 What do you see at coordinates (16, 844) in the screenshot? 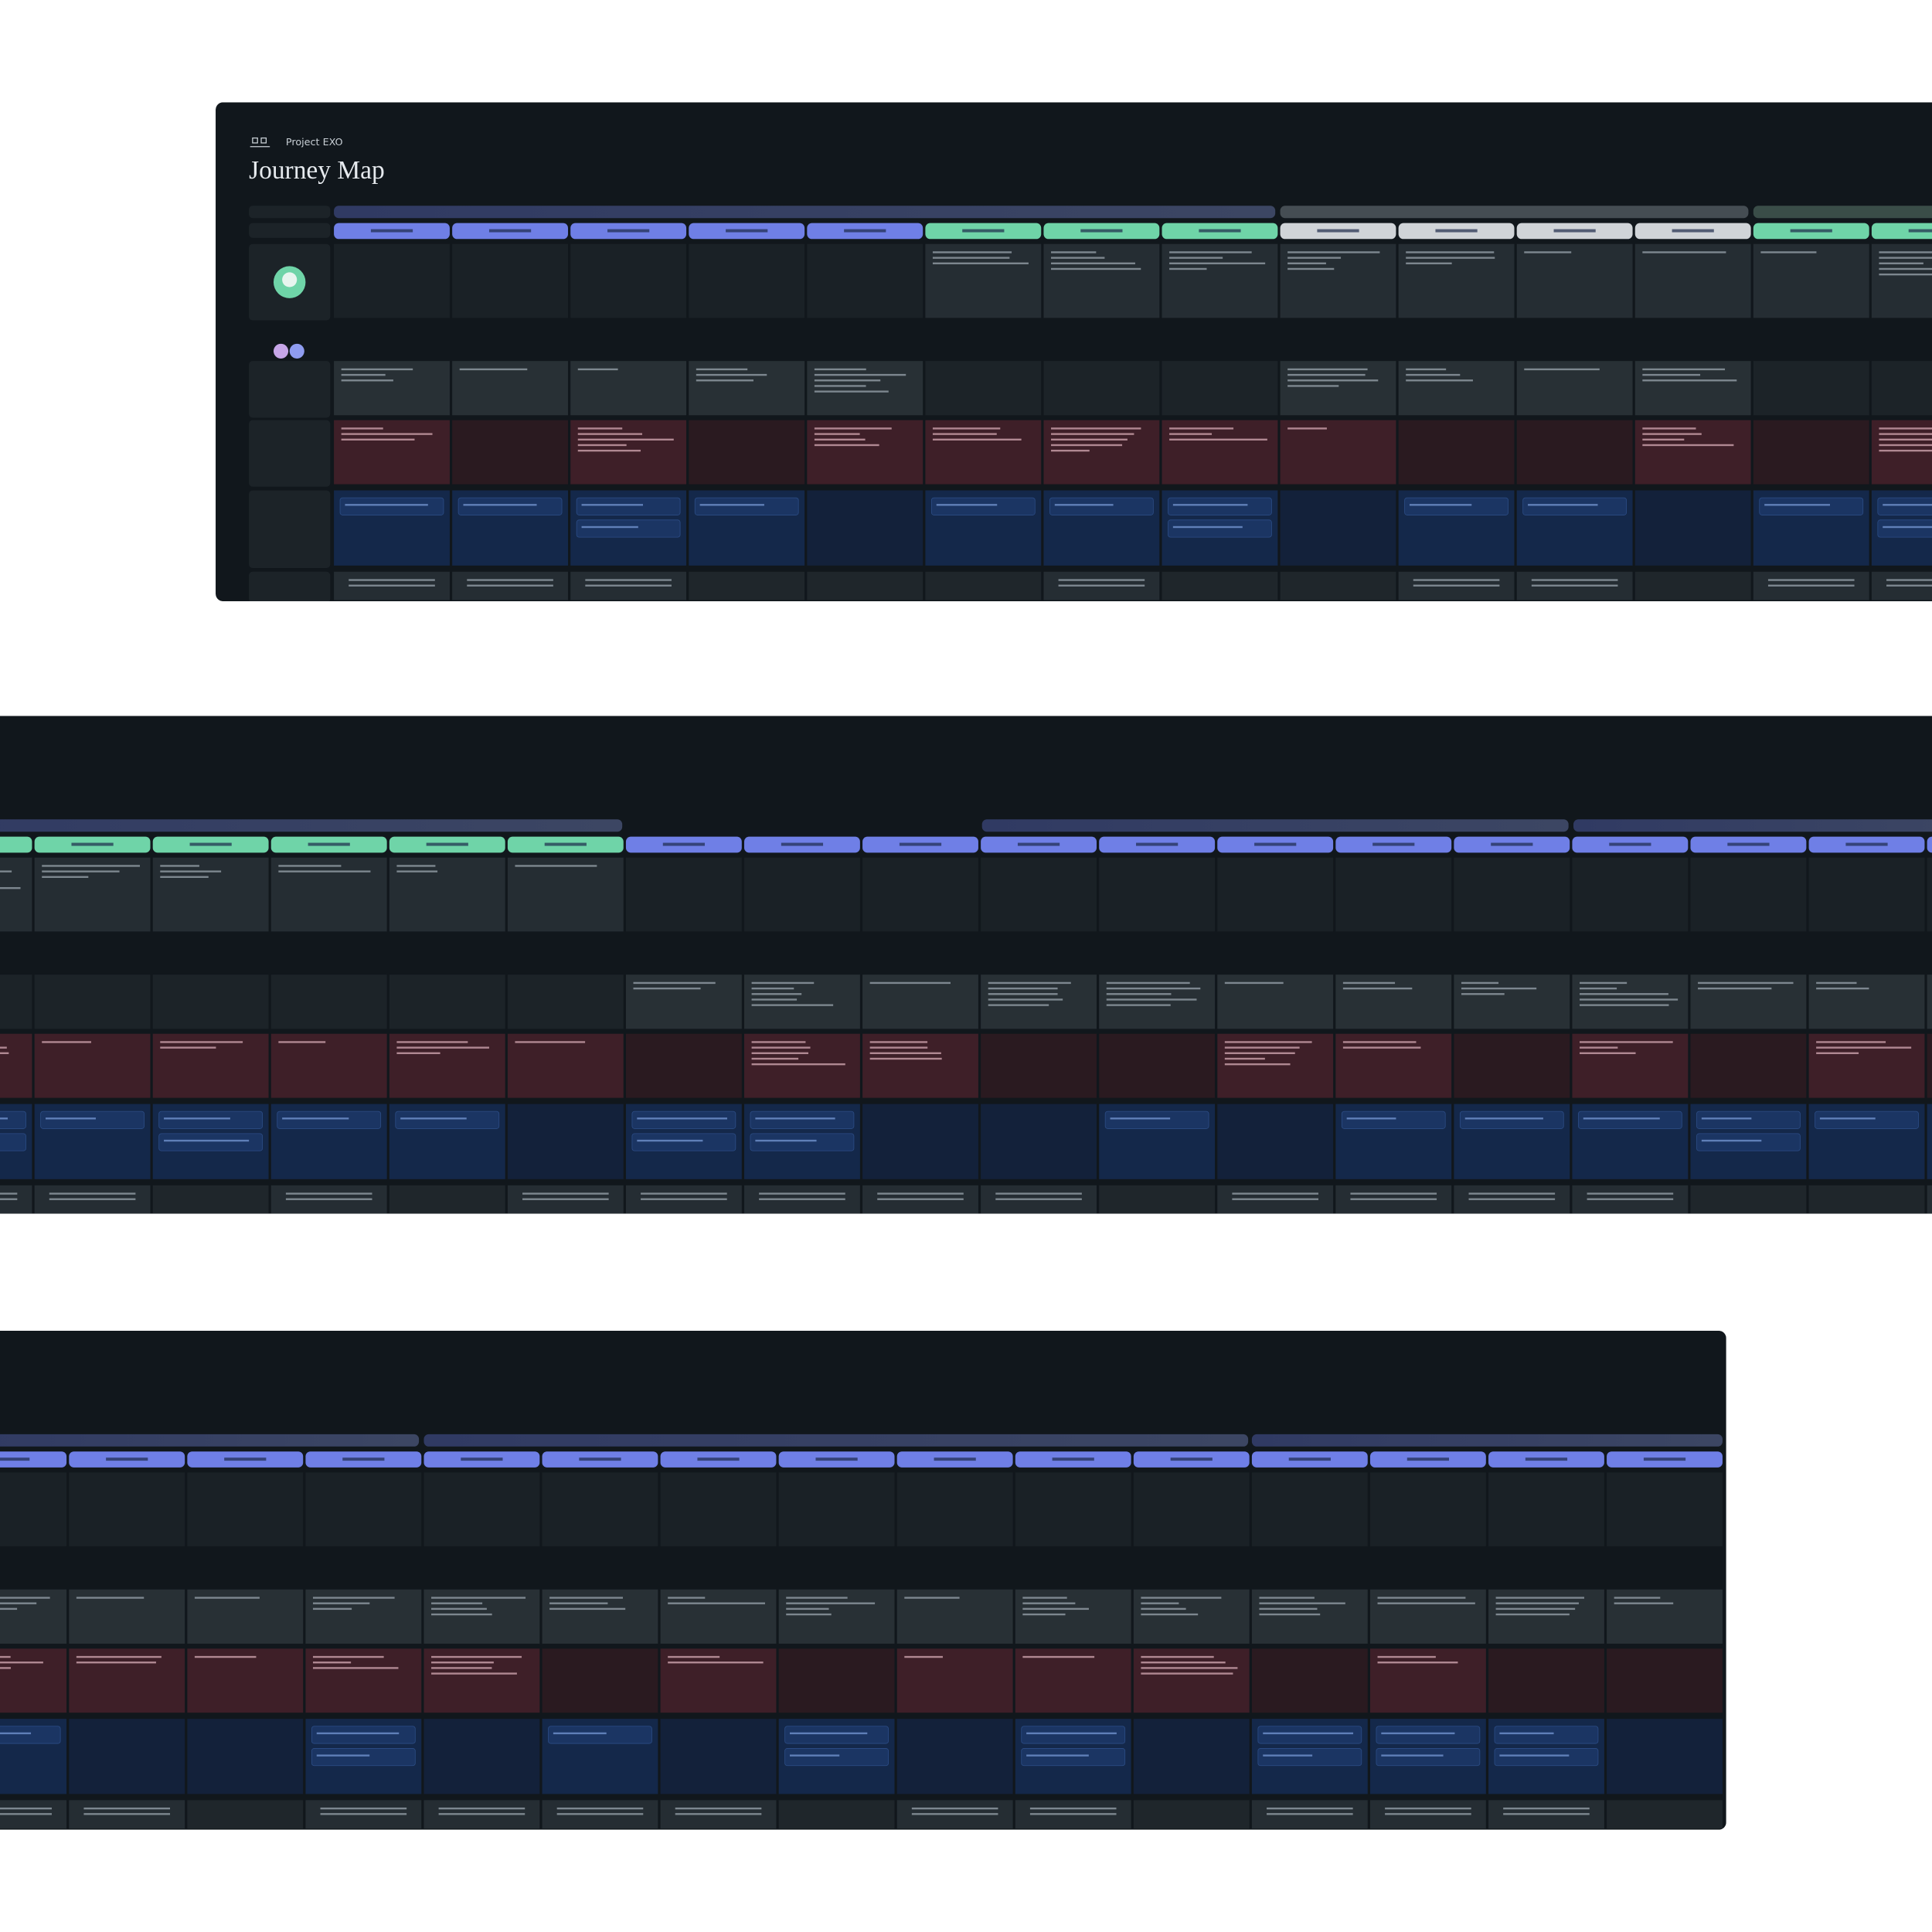
I see `column-header` at bounding box center [16, 844].